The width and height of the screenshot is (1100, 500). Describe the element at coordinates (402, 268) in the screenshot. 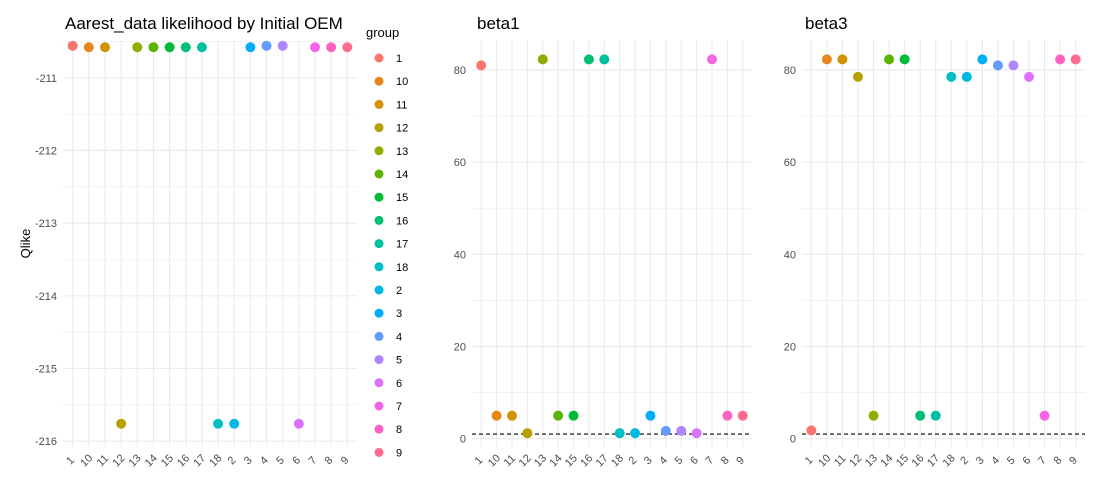

I see `legend-label-18: 18` at that location.